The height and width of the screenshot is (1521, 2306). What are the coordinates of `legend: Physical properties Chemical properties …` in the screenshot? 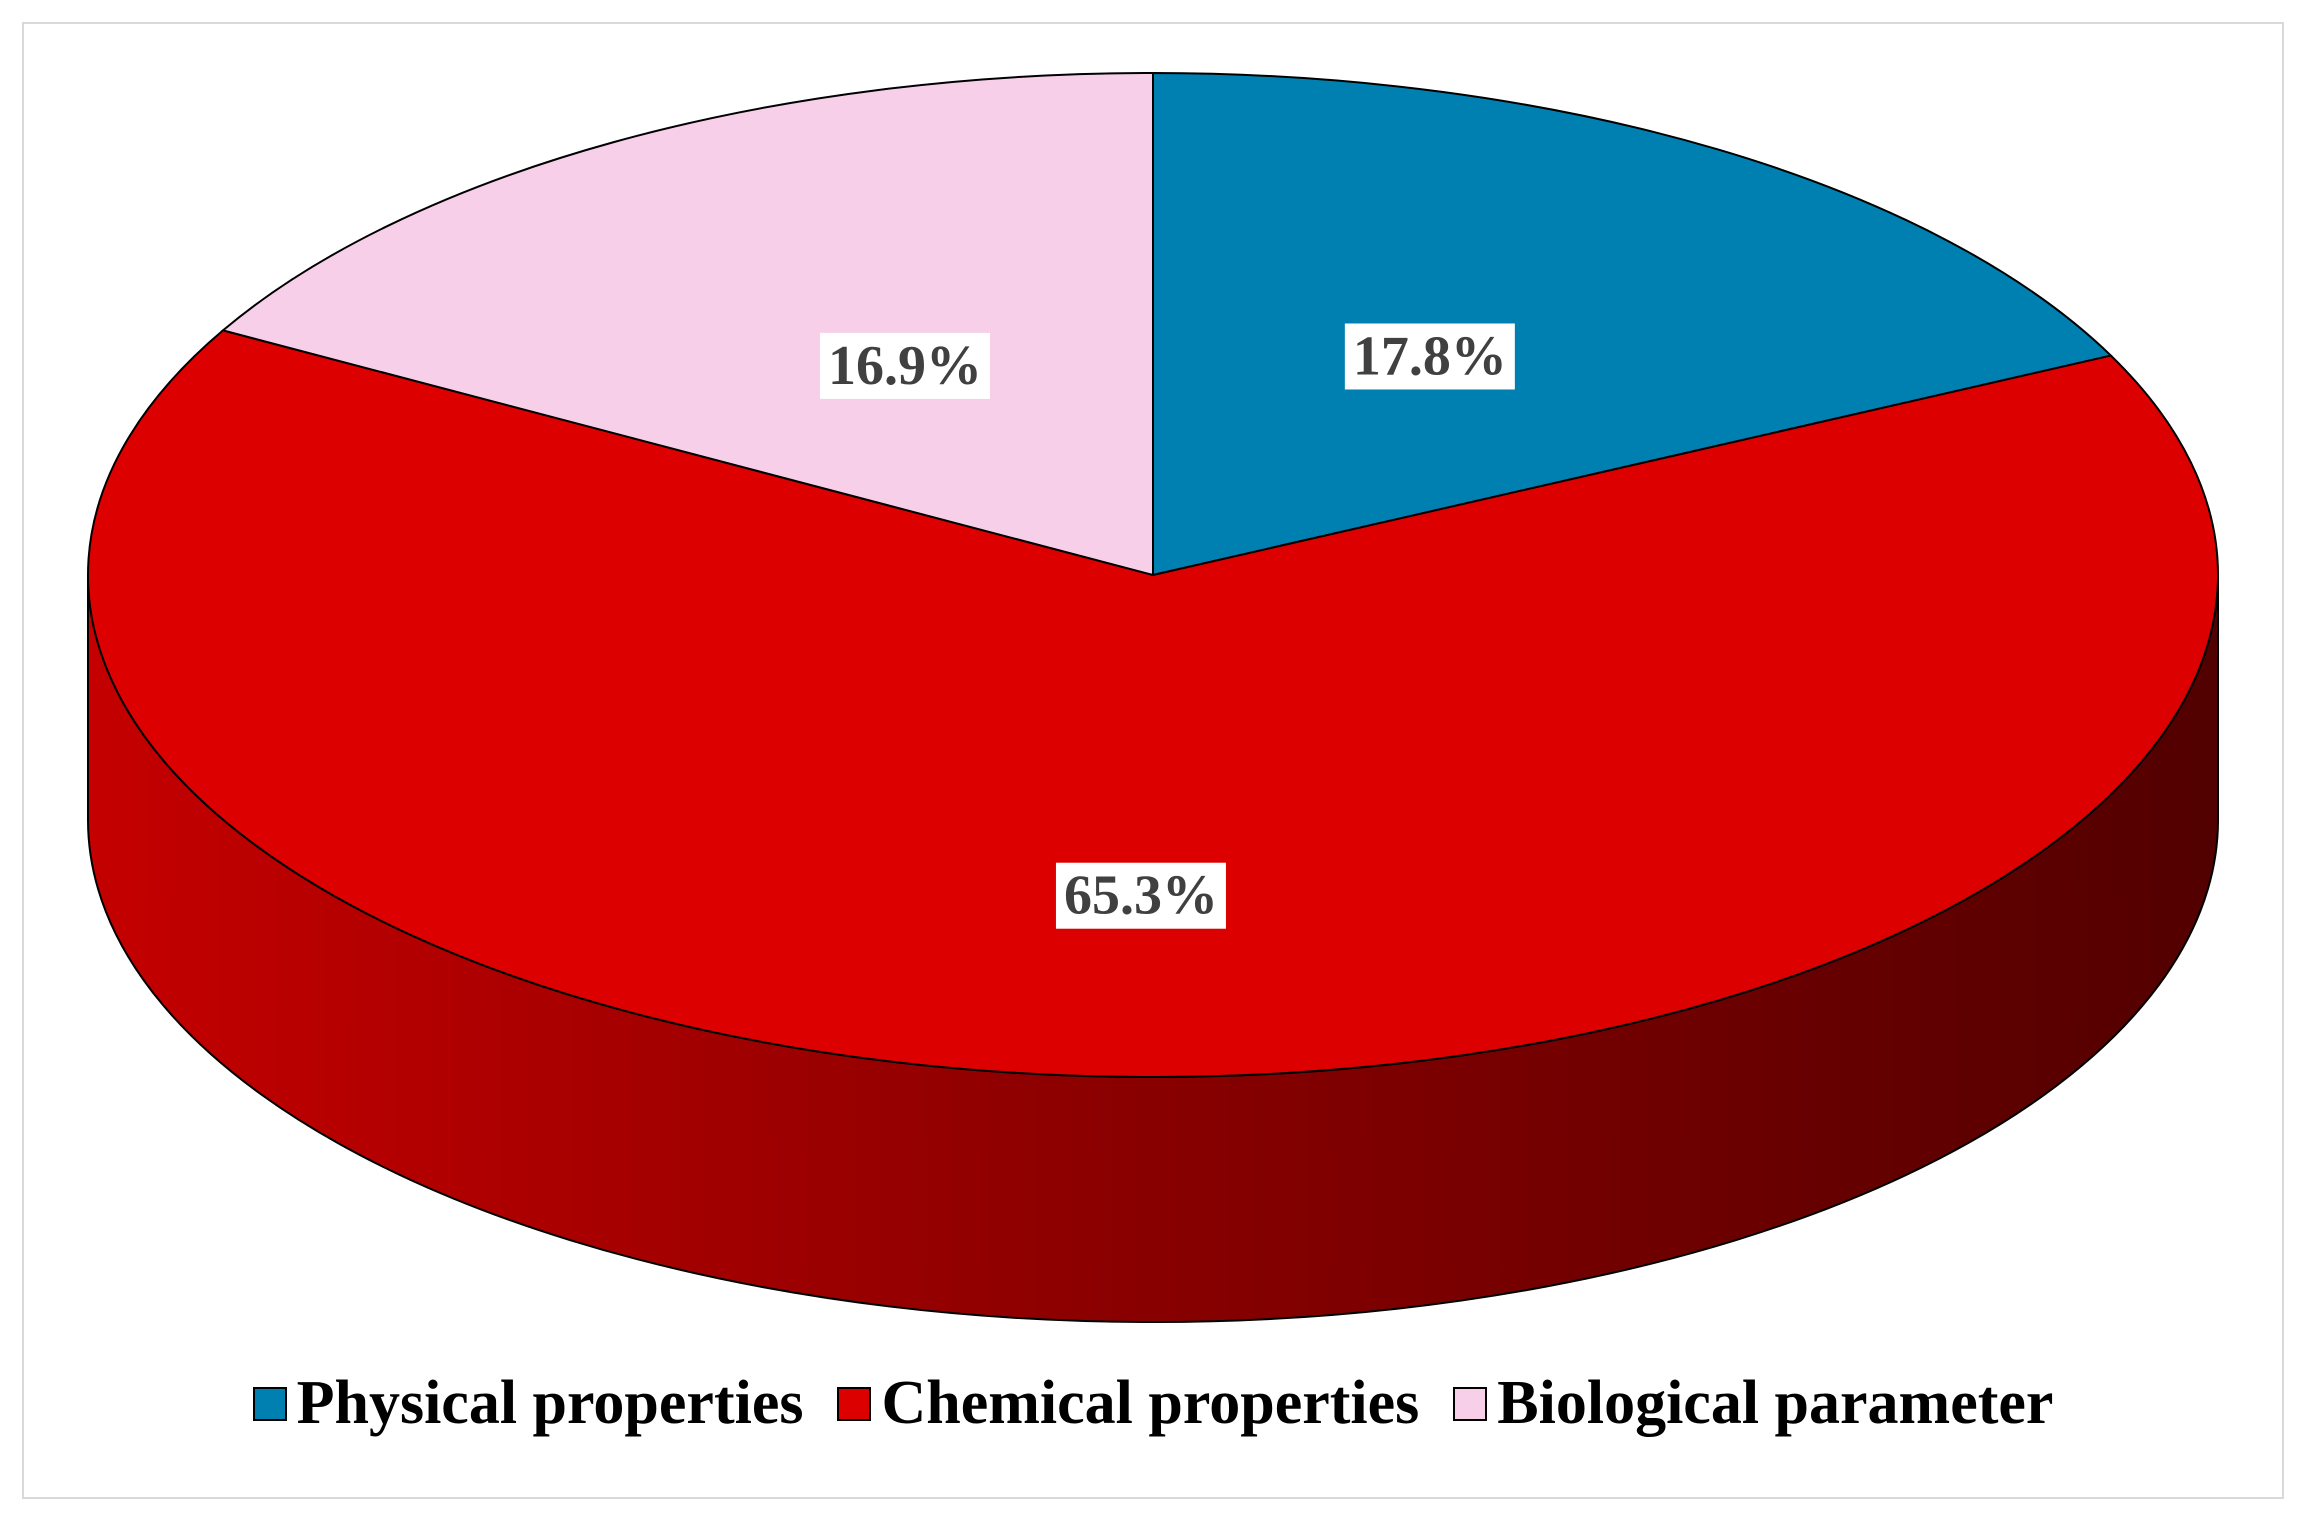 It's located at (1153, 1403).